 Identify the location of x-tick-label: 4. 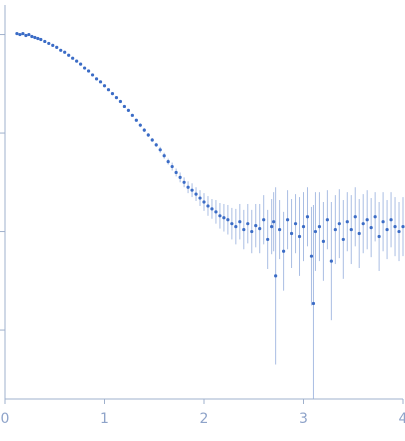
(402, 419).